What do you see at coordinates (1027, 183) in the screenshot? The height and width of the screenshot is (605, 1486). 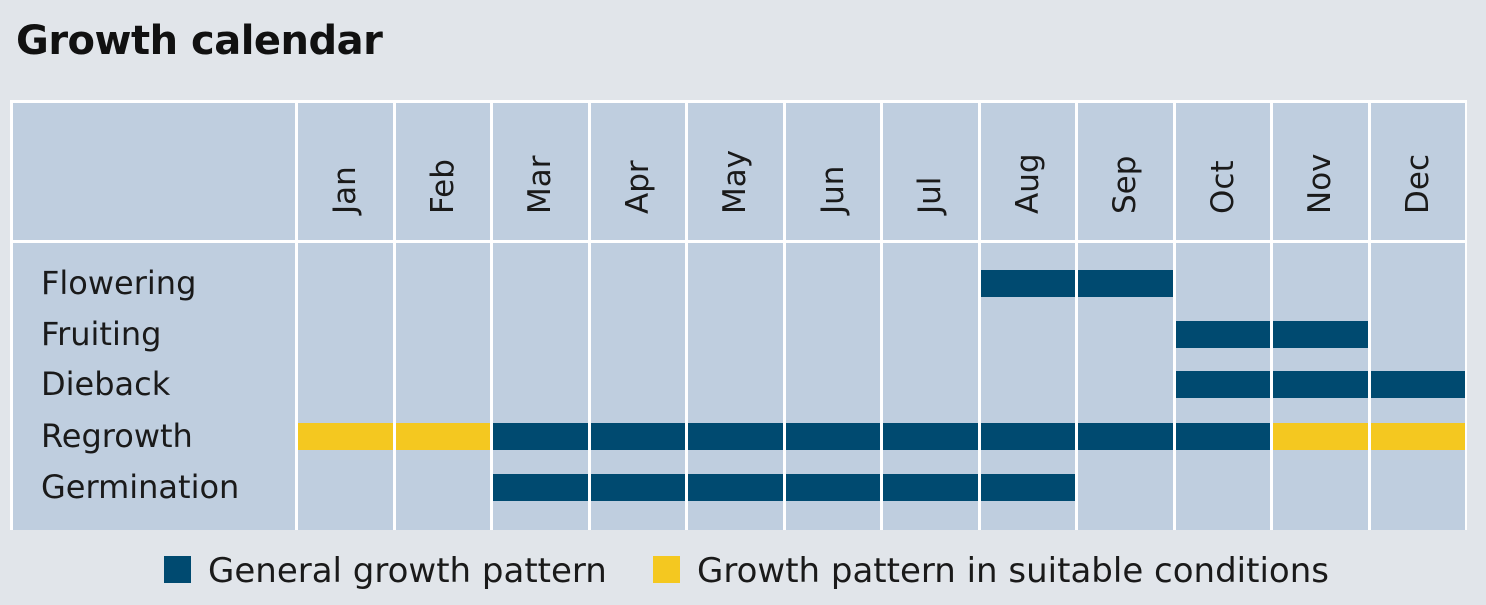 I see `month-label: Aug` at bounding box center [1027, 183].